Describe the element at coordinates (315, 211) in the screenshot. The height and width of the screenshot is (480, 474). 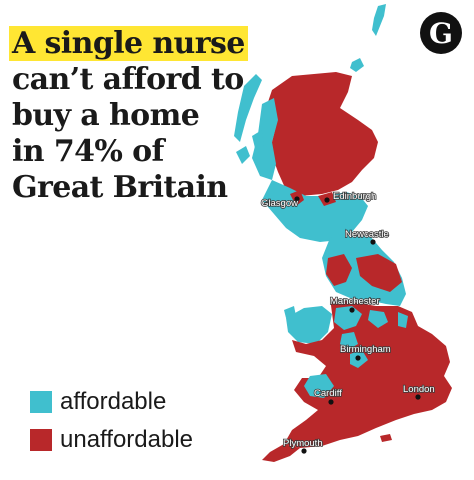
I see `scotland-south` at that location.